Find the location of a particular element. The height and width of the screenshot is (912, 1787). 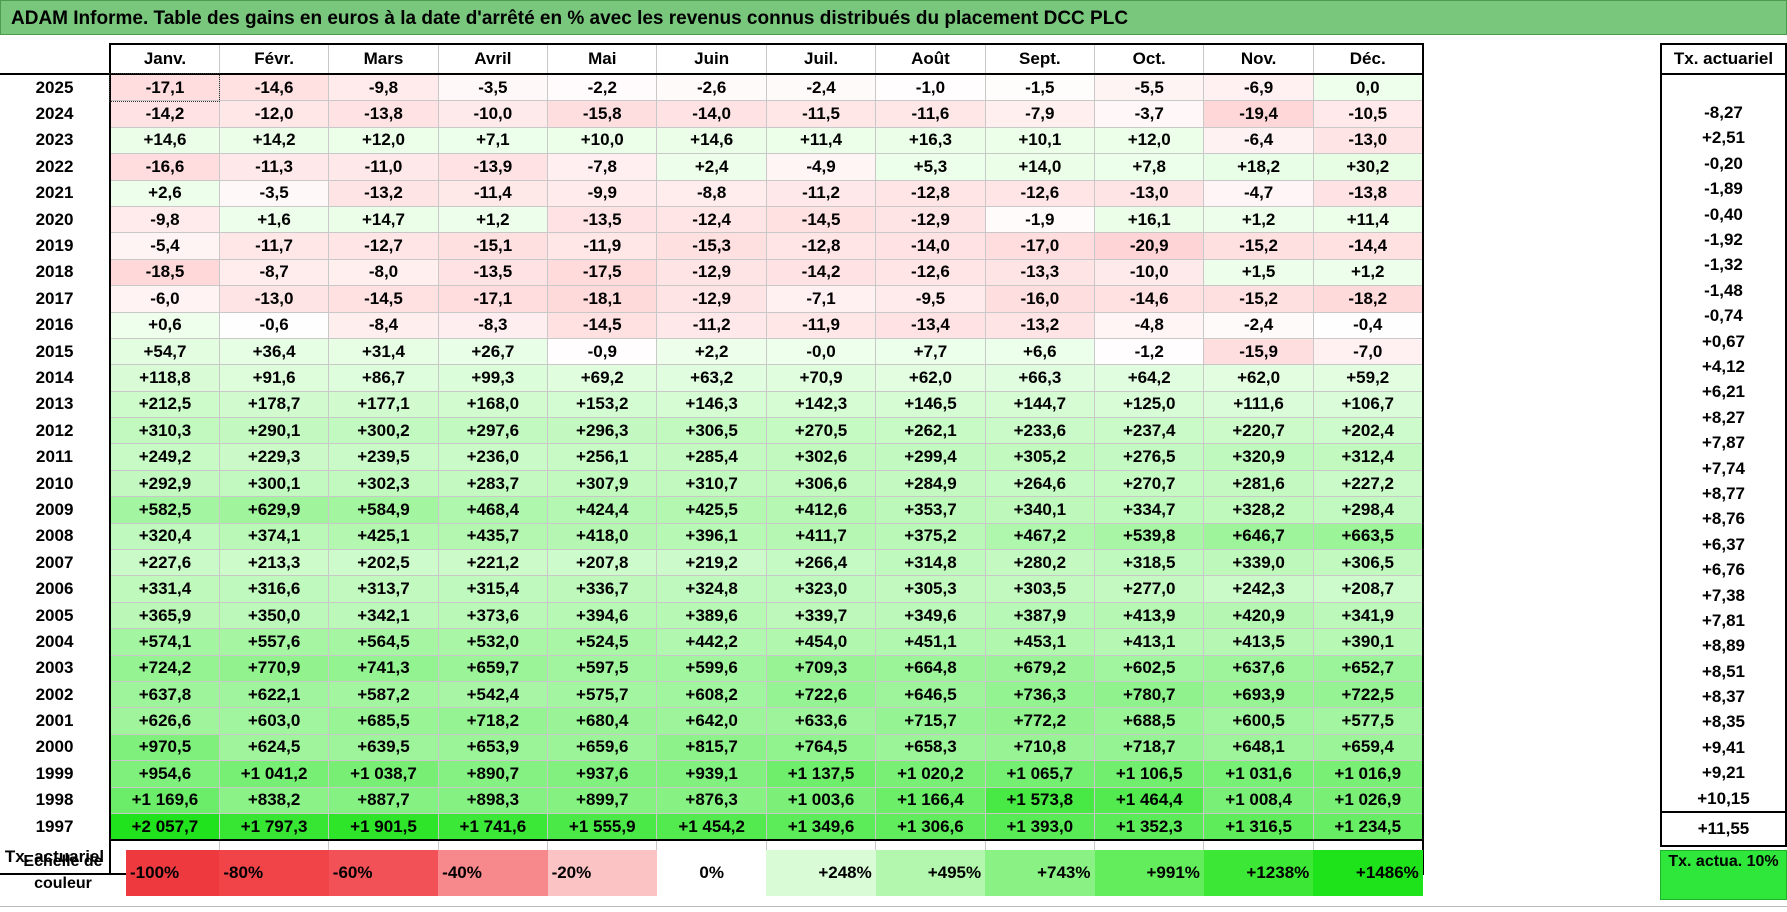

gain-cell: +233,6 is located at coordinates (1040, 431).